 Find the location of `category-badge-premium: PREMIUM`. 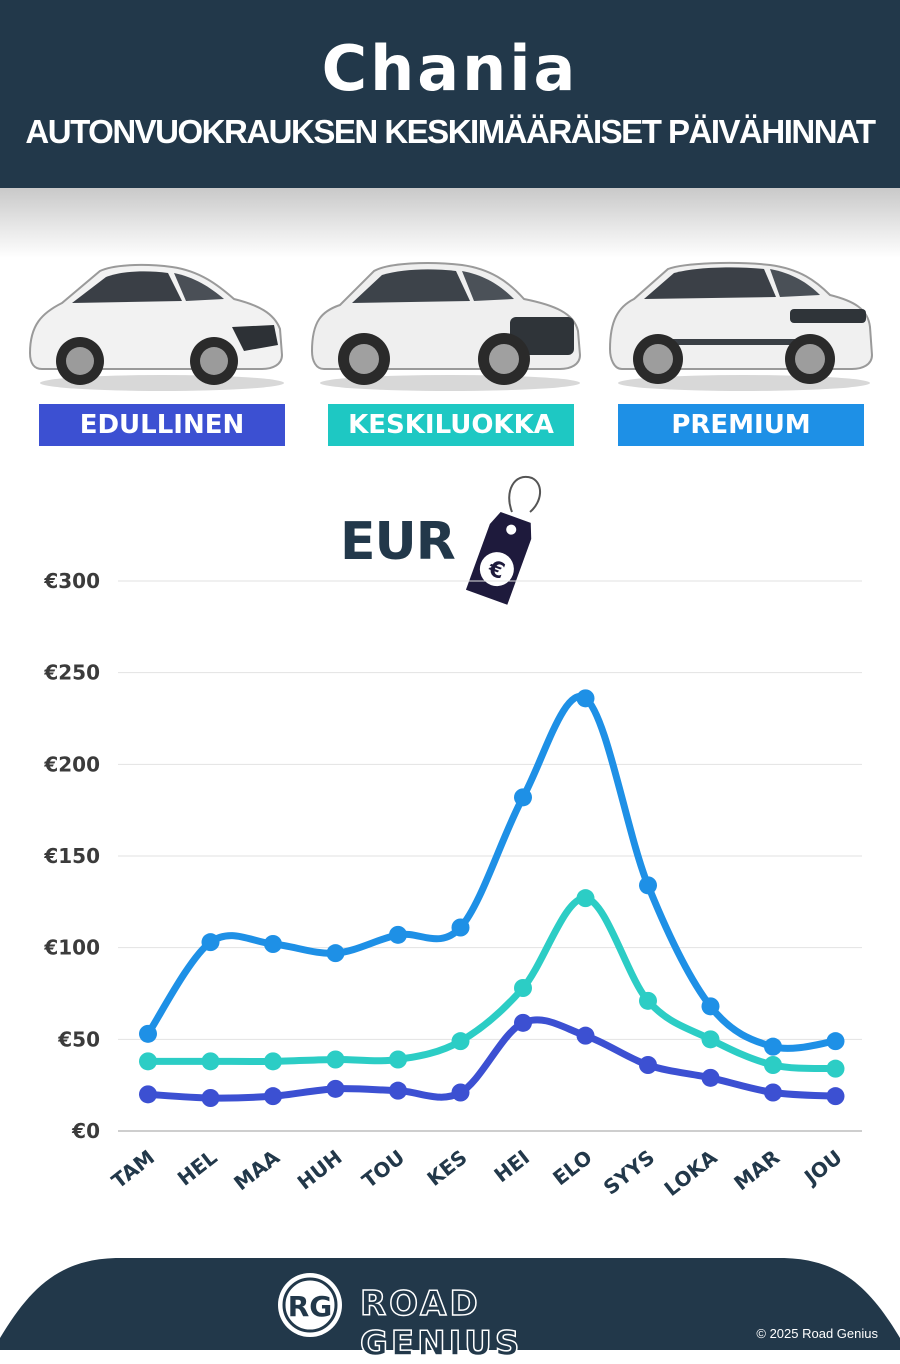

category-badge-premium: PREMIUM is located at coordinates (741, 425).